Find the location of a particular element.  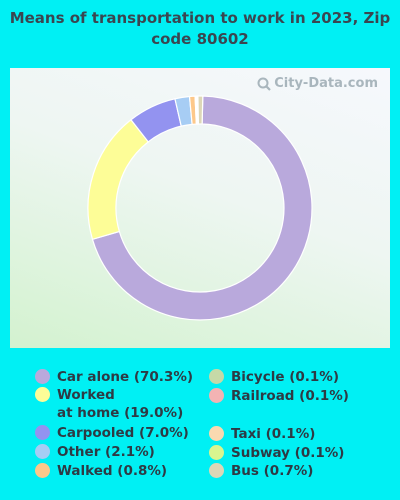

legend-label: Bicycle (0.1%) is located at coordinates (285, 377).